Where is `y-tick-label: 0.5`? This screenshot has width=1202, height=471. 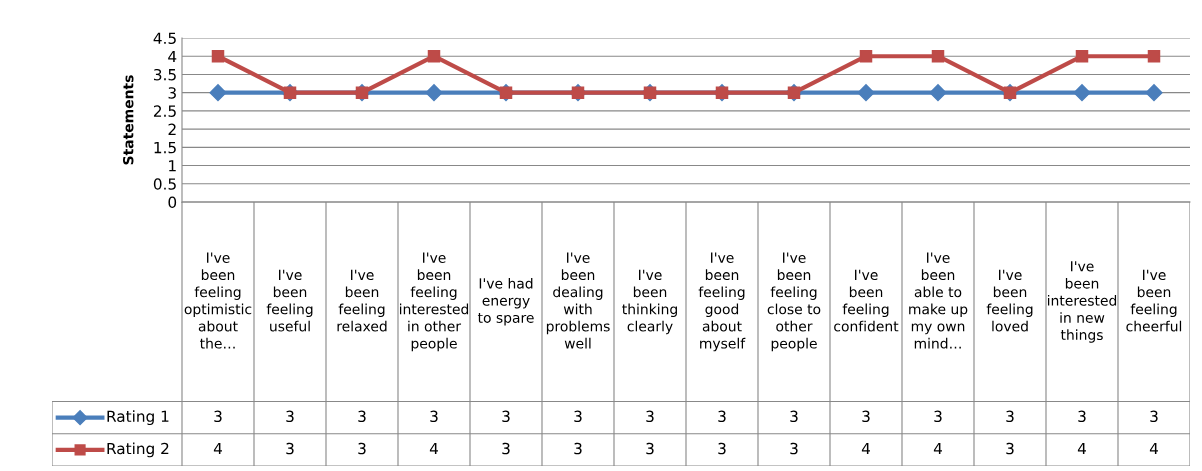
y-tick-label: 0.5 is located at coordinates (164, 184).